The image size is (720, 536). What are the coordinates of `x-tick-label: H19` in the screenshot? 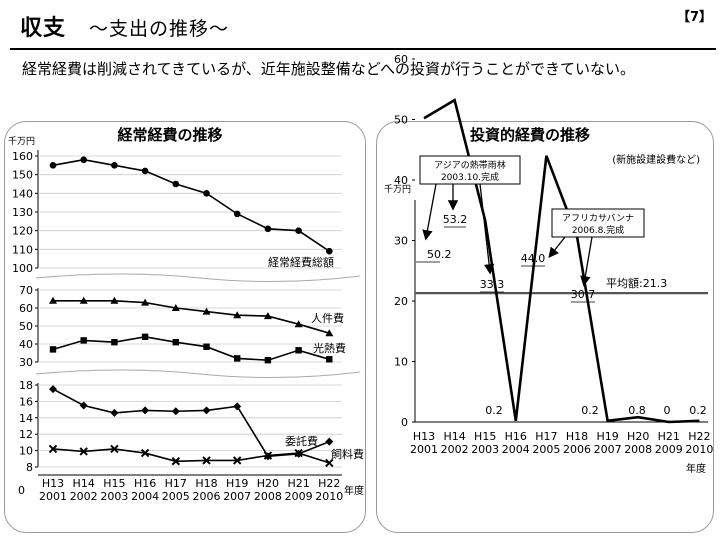 It's located at (607, 436).